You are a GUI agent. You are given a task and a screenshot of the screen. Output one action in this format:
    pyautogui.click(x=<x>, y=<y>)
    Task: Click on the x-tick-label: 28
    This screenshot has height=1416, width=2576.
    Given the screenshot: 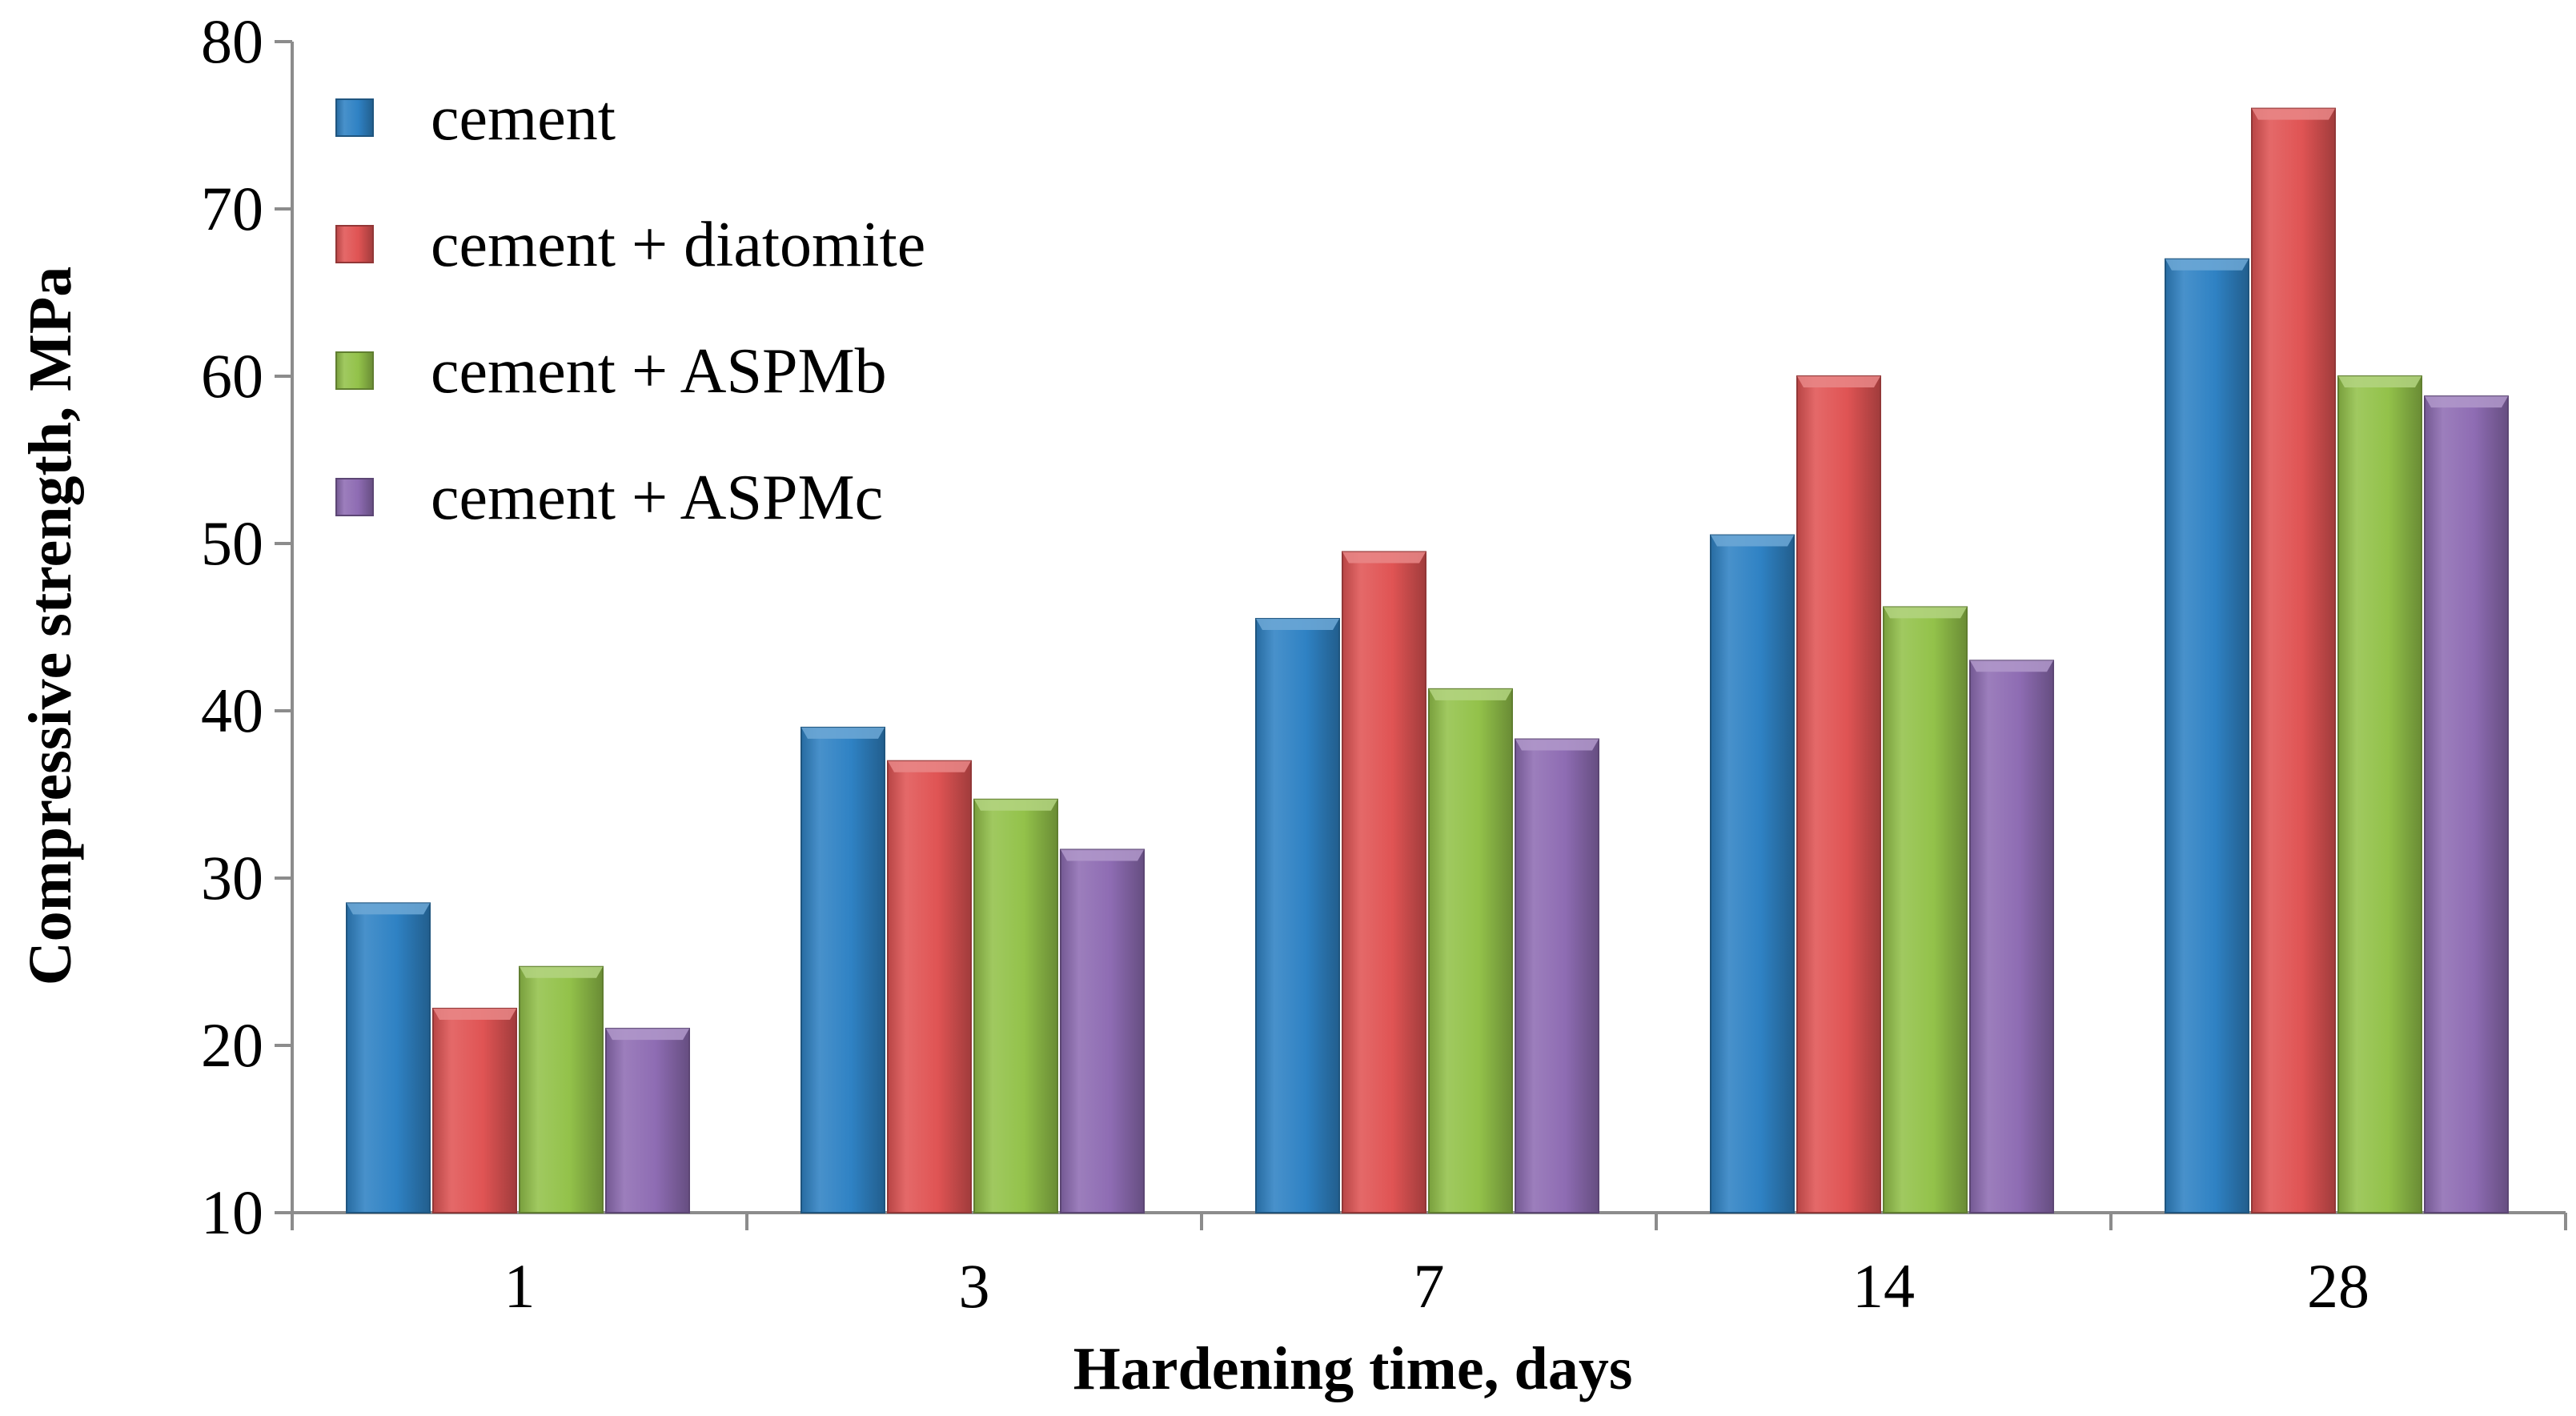 What is the action you would take?
    pyautogui.click(x=2338, y=1286)
    